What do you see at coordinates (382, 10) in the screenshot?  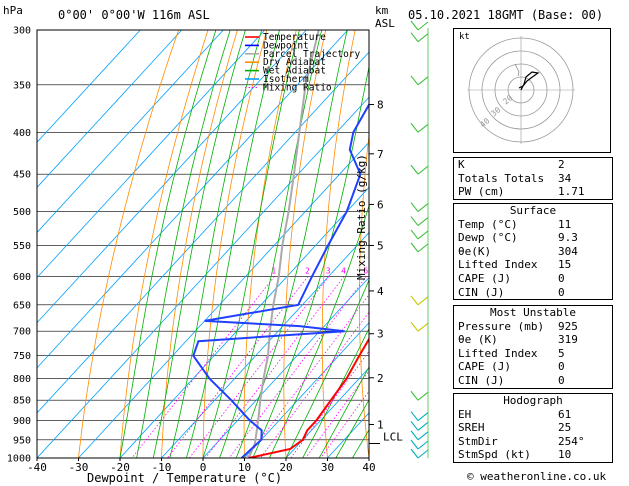 I see `km-label: km` at bounding box center [382, 10].